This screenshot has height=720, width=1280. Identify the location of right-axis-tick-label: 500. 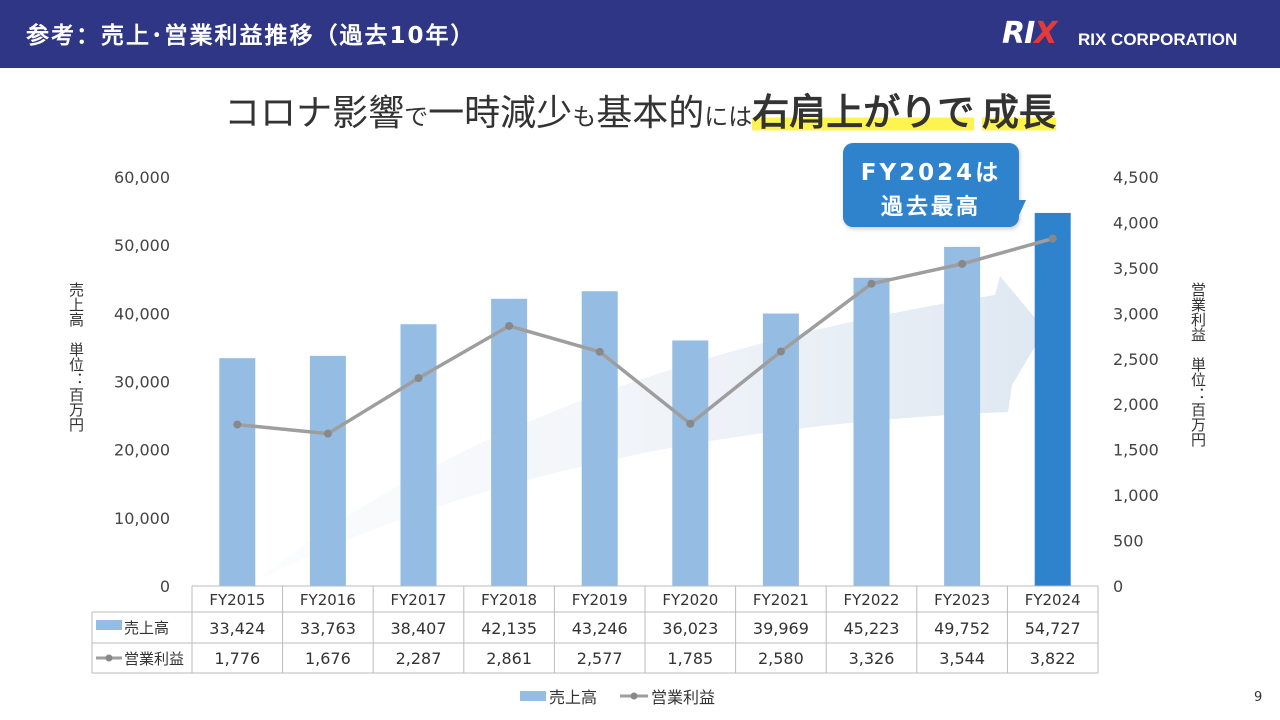
(1128, 541).